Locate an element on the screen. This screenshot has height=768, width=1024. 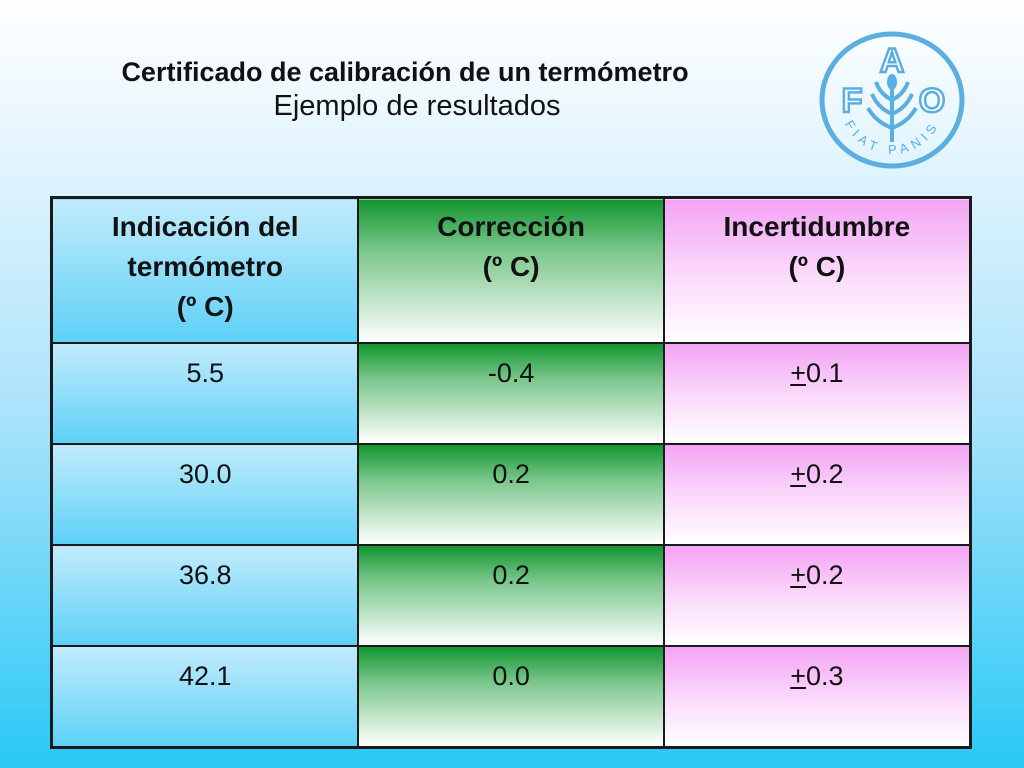
table-row: 30.0 0.2 +0.2 is located at coordinates (511, 494).